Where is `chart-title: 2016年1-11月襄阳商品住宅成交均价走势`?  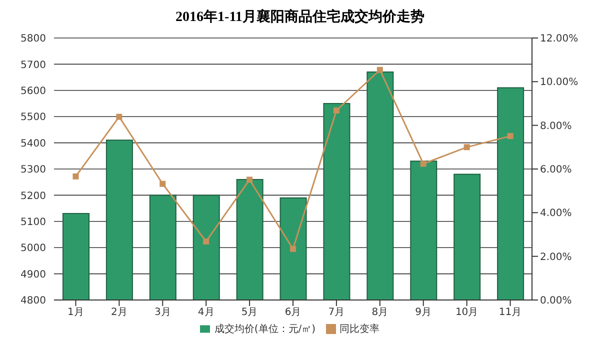 chart-title: 2016年1-11月襄阳商品住宅成交均价走势 is located at coordinates (300, 17).